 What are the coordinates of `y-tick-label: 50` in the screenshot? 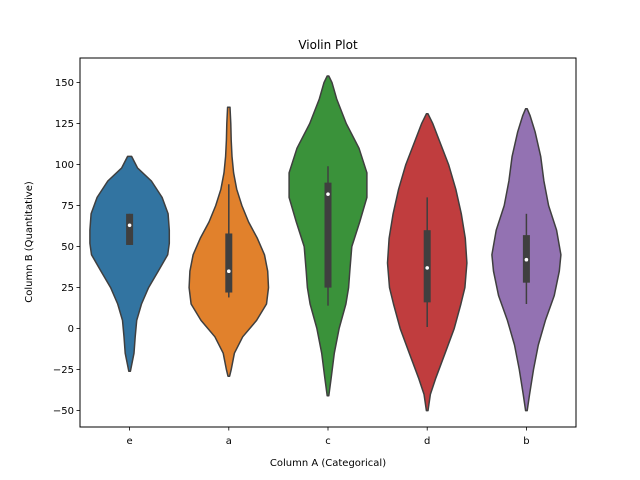 It's located at (67, 247).